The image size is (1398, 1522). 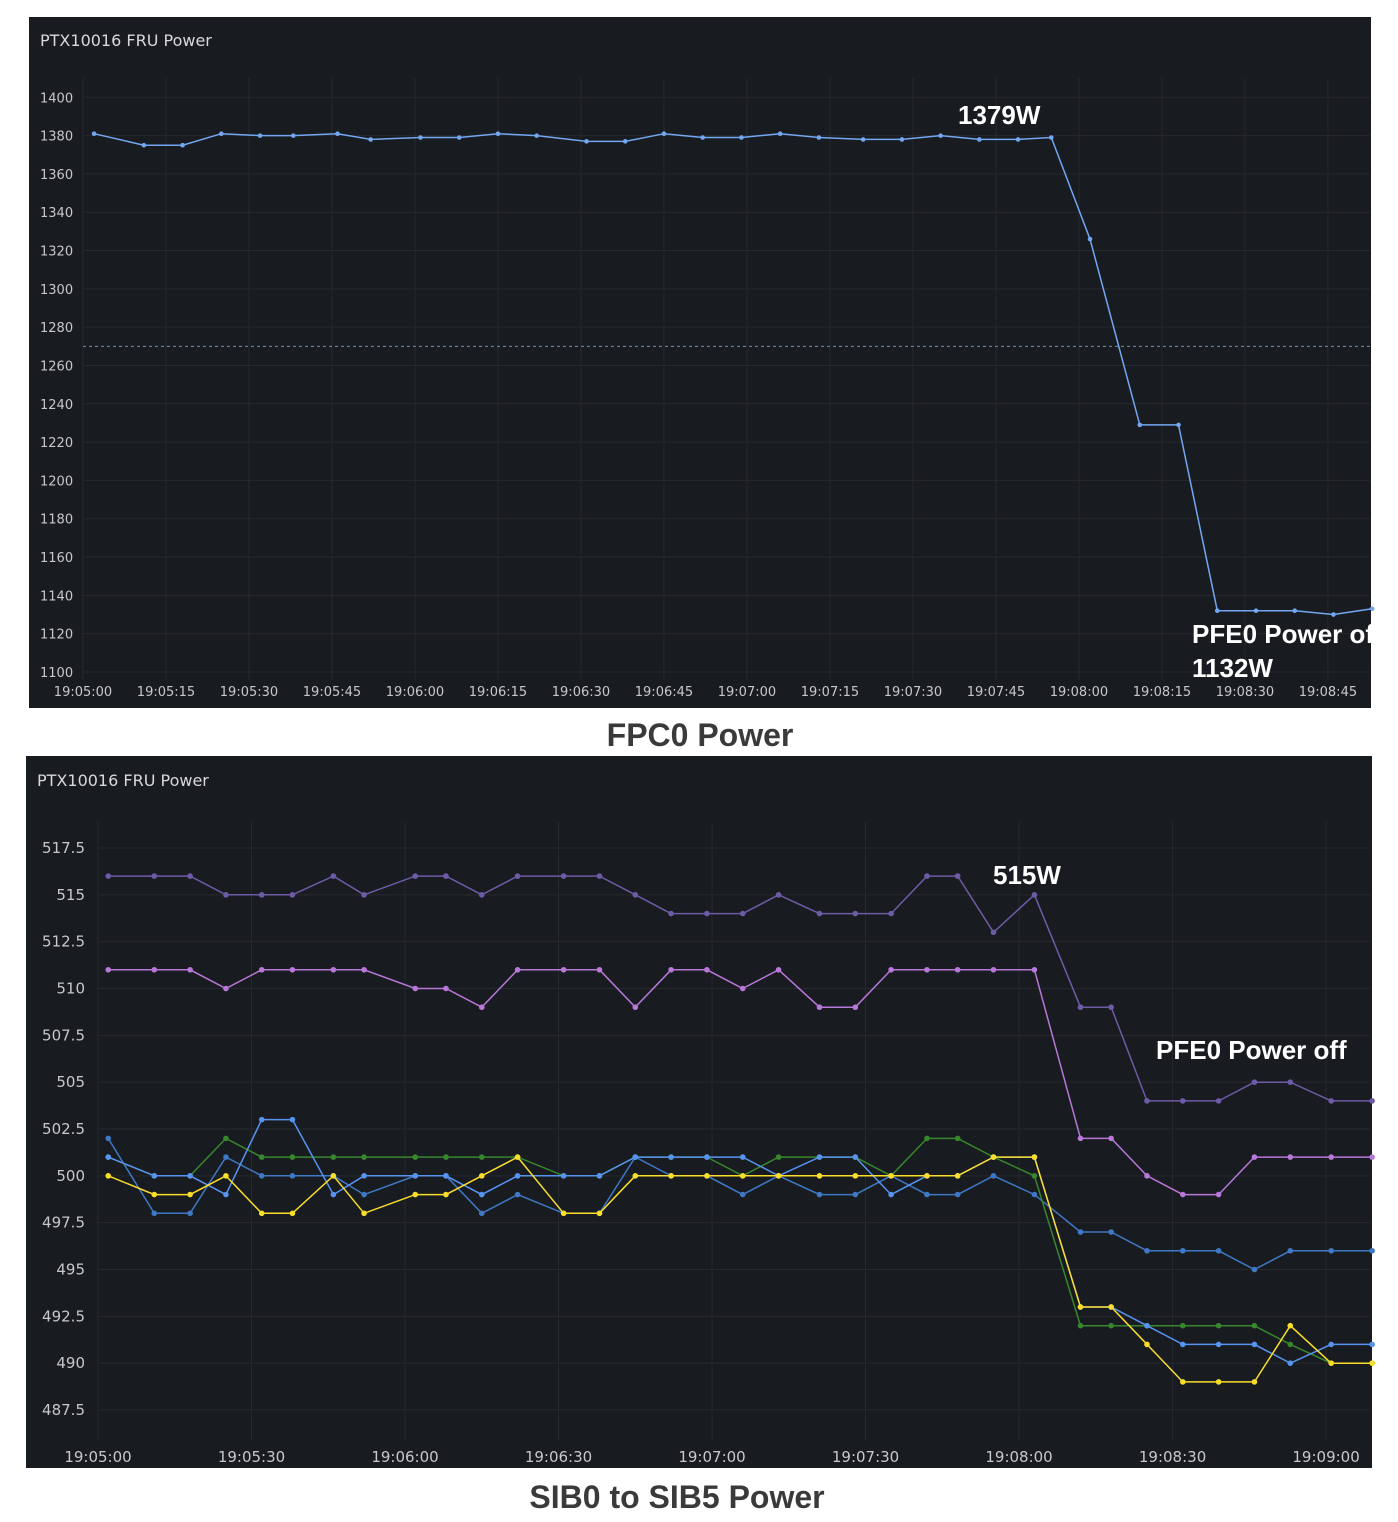 I want to click on y-tick-label: 1100, so click(x=56, y=673).